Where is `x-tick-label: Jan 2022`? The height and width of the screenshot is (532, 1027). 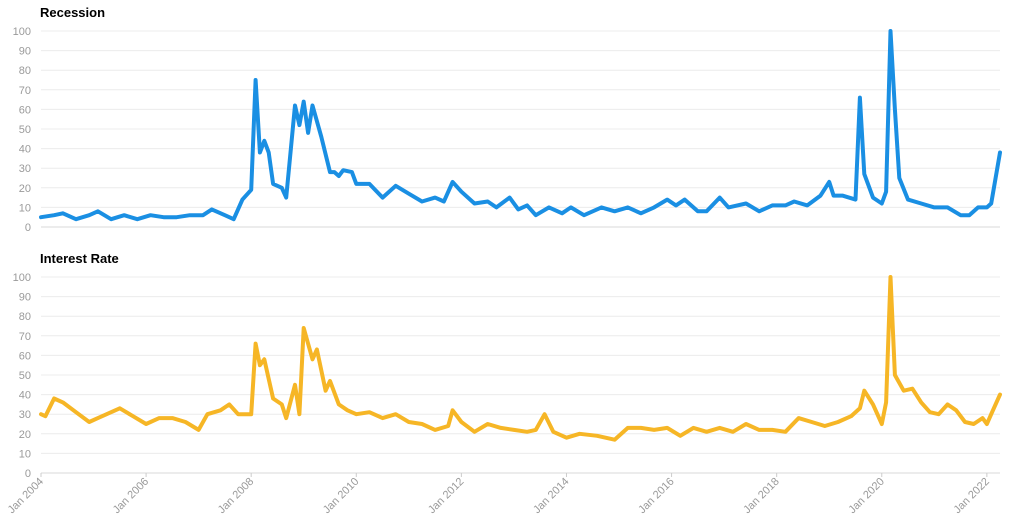 x-tick-label: Jan 2022 is located at coordinates (971, 496).